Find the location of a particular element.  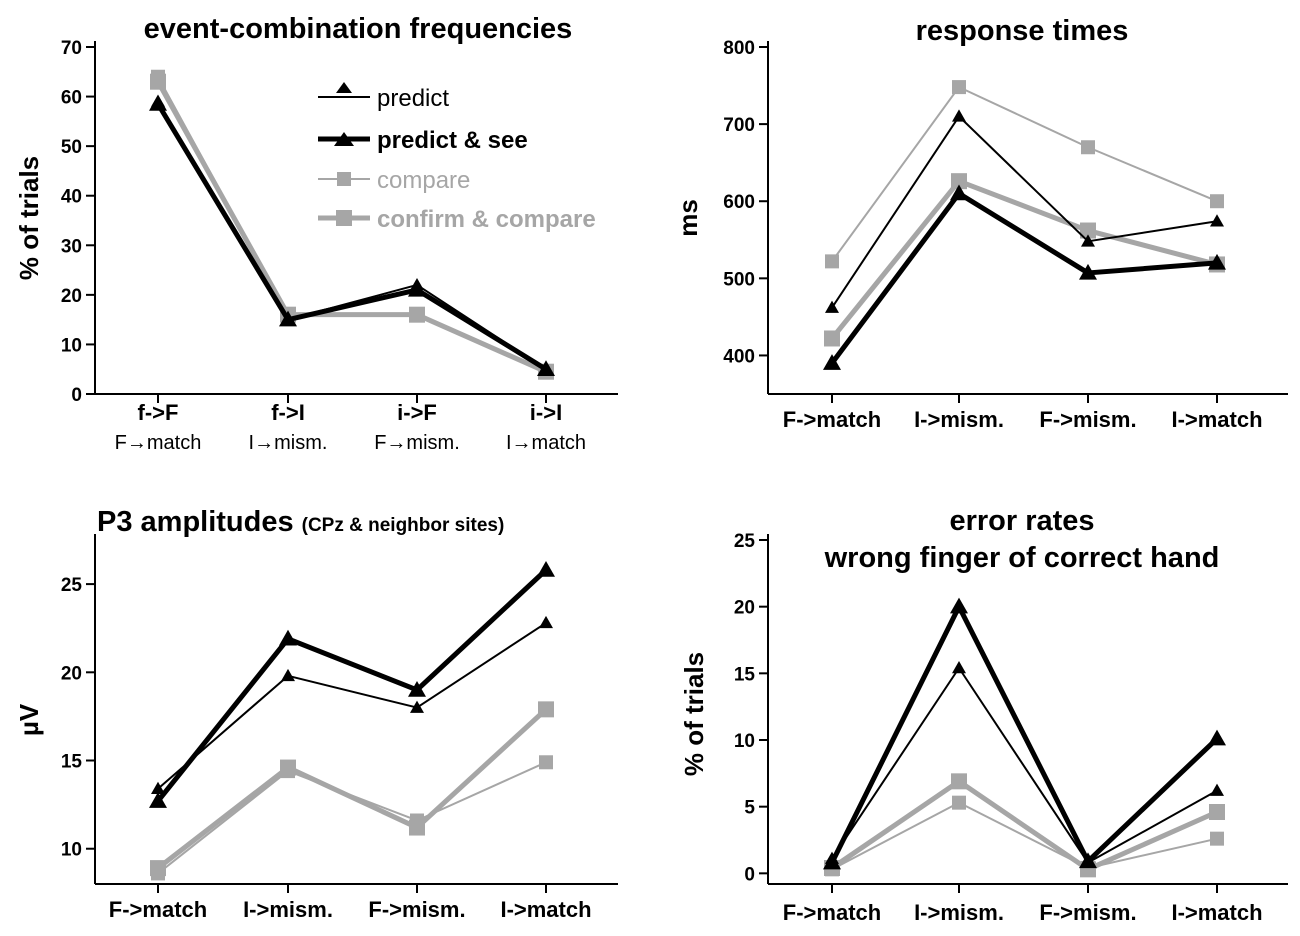

x-tick-label: F->match is located at coordinates (832, 419).